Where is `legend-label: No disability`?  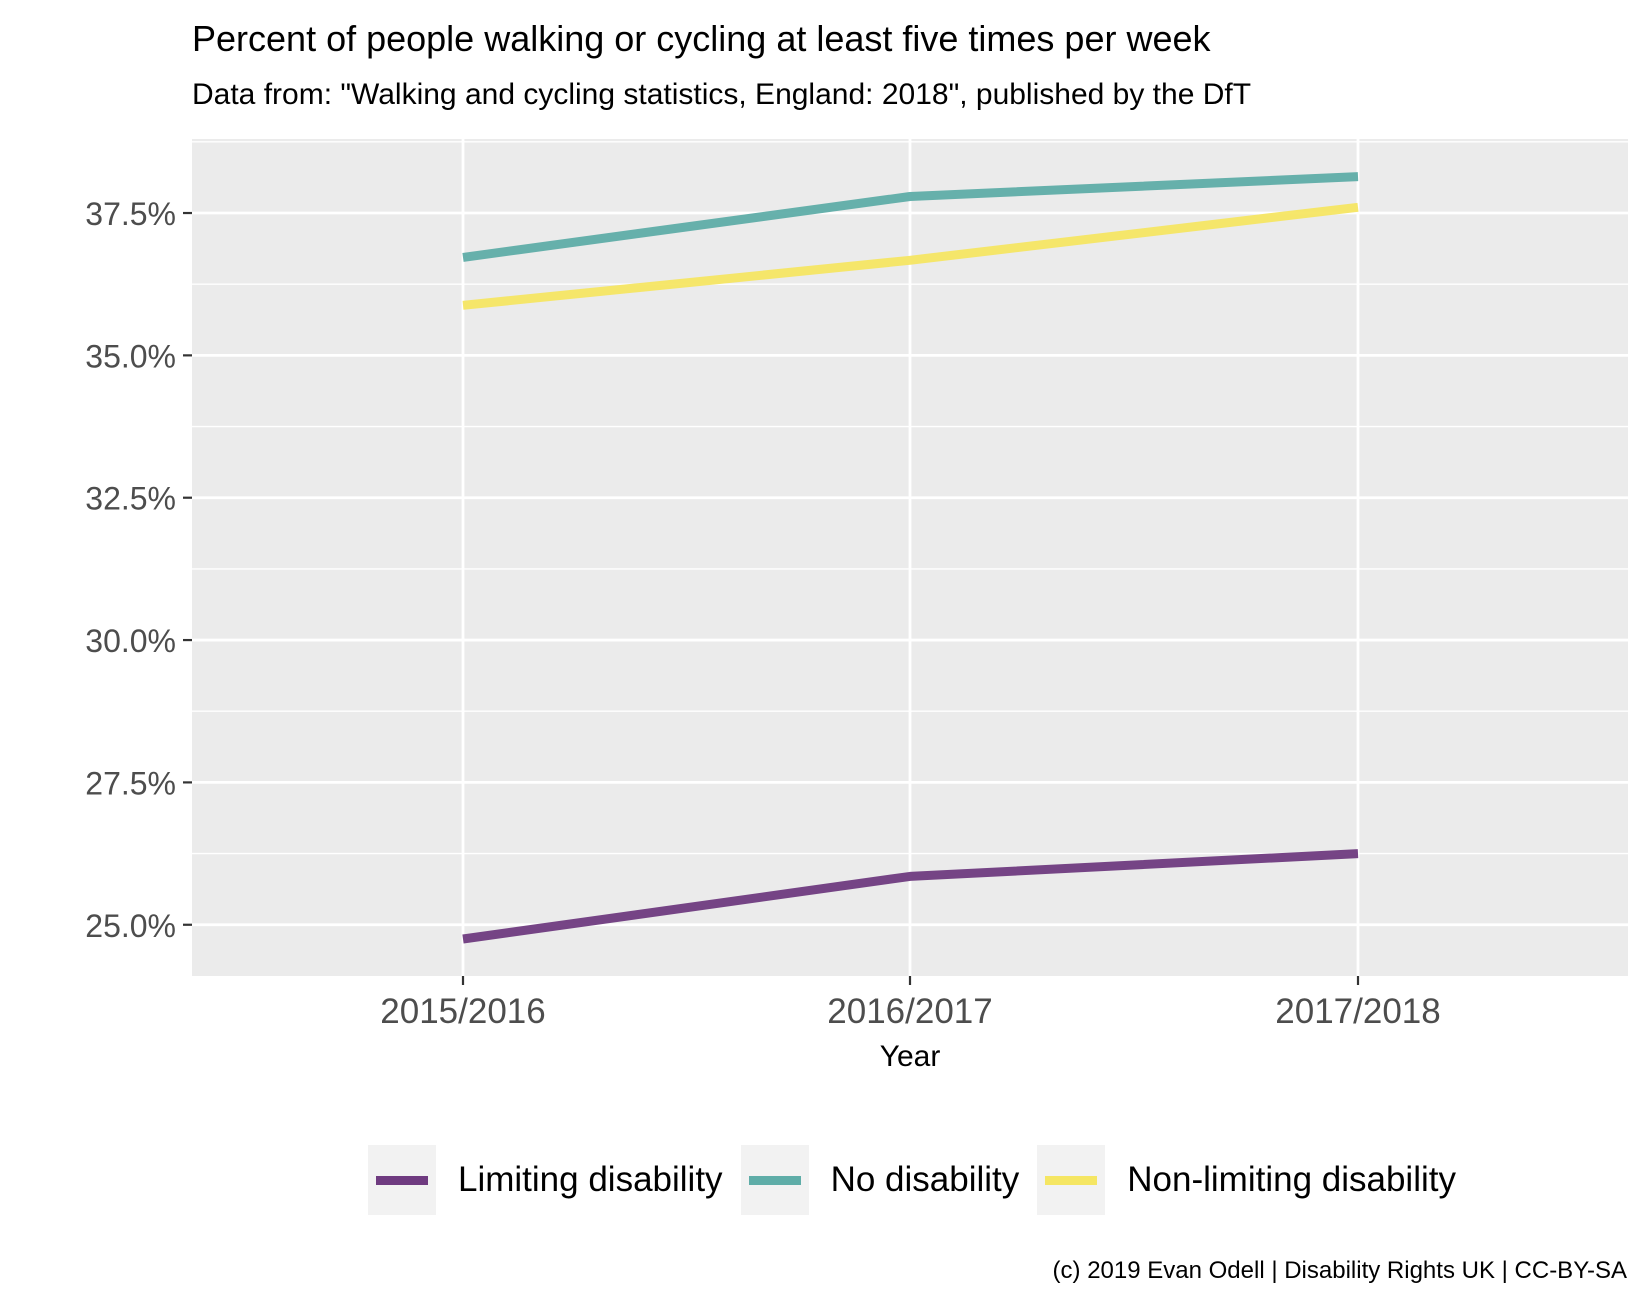
legend-label: No disability is located at coordinates (925, 1179).